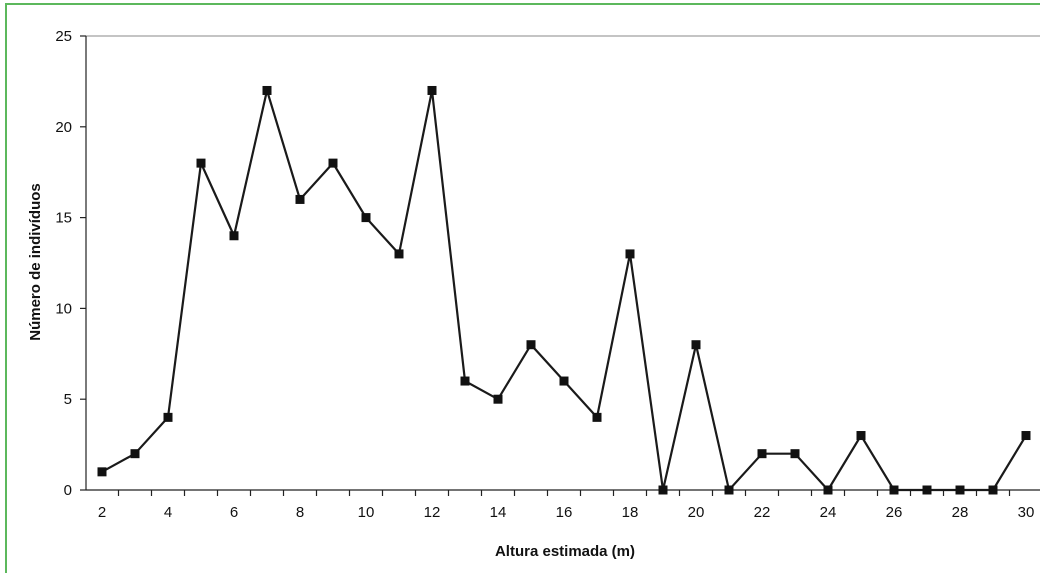 Image resolution: width=1040 pixels, height=573 pixels. What do you see at coordinates (762, 512) in the screenshot?
I see `x-tick-label: 22` at bounding box center [762, 512].